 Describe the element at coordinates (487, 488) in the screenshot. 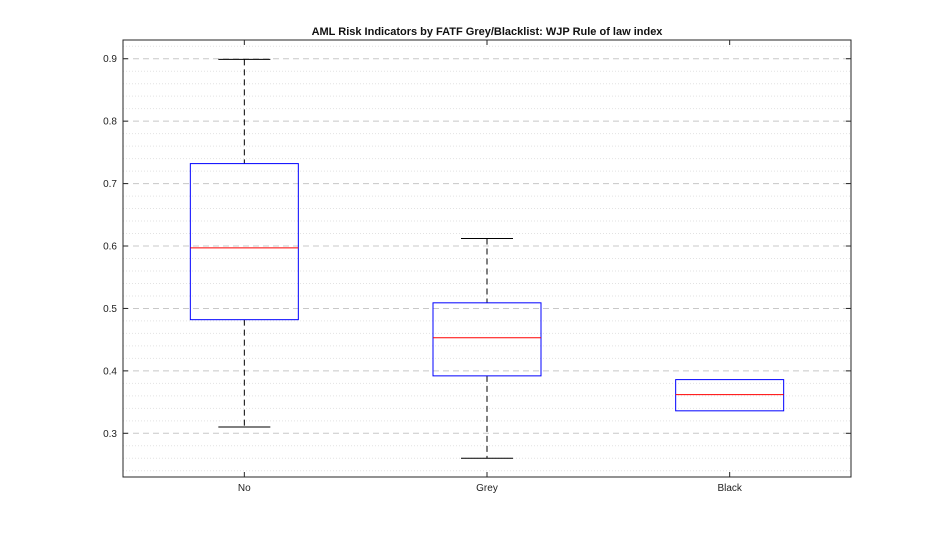

I see `x-tick-label: Grey` at that location.